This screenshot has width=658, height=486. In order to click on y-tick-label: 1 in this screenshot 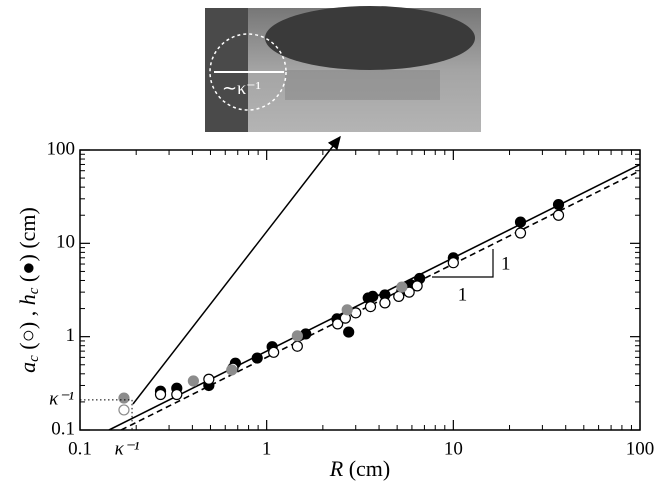, I will do `click(71, 335)`.